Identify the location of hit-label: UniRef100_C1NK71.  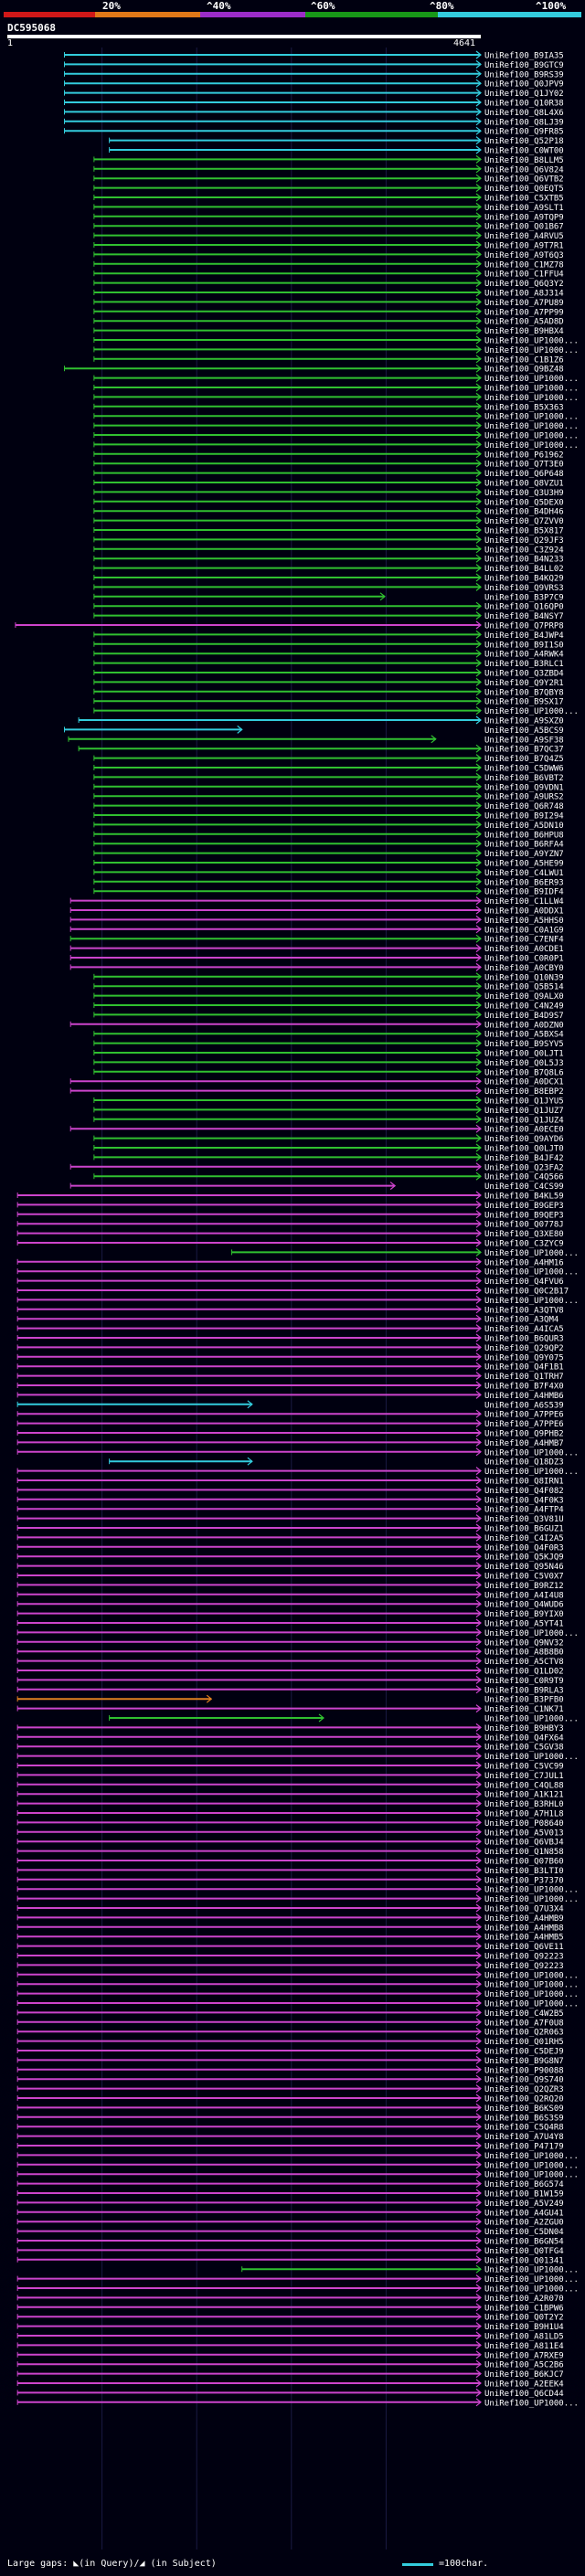
(524, 1709).